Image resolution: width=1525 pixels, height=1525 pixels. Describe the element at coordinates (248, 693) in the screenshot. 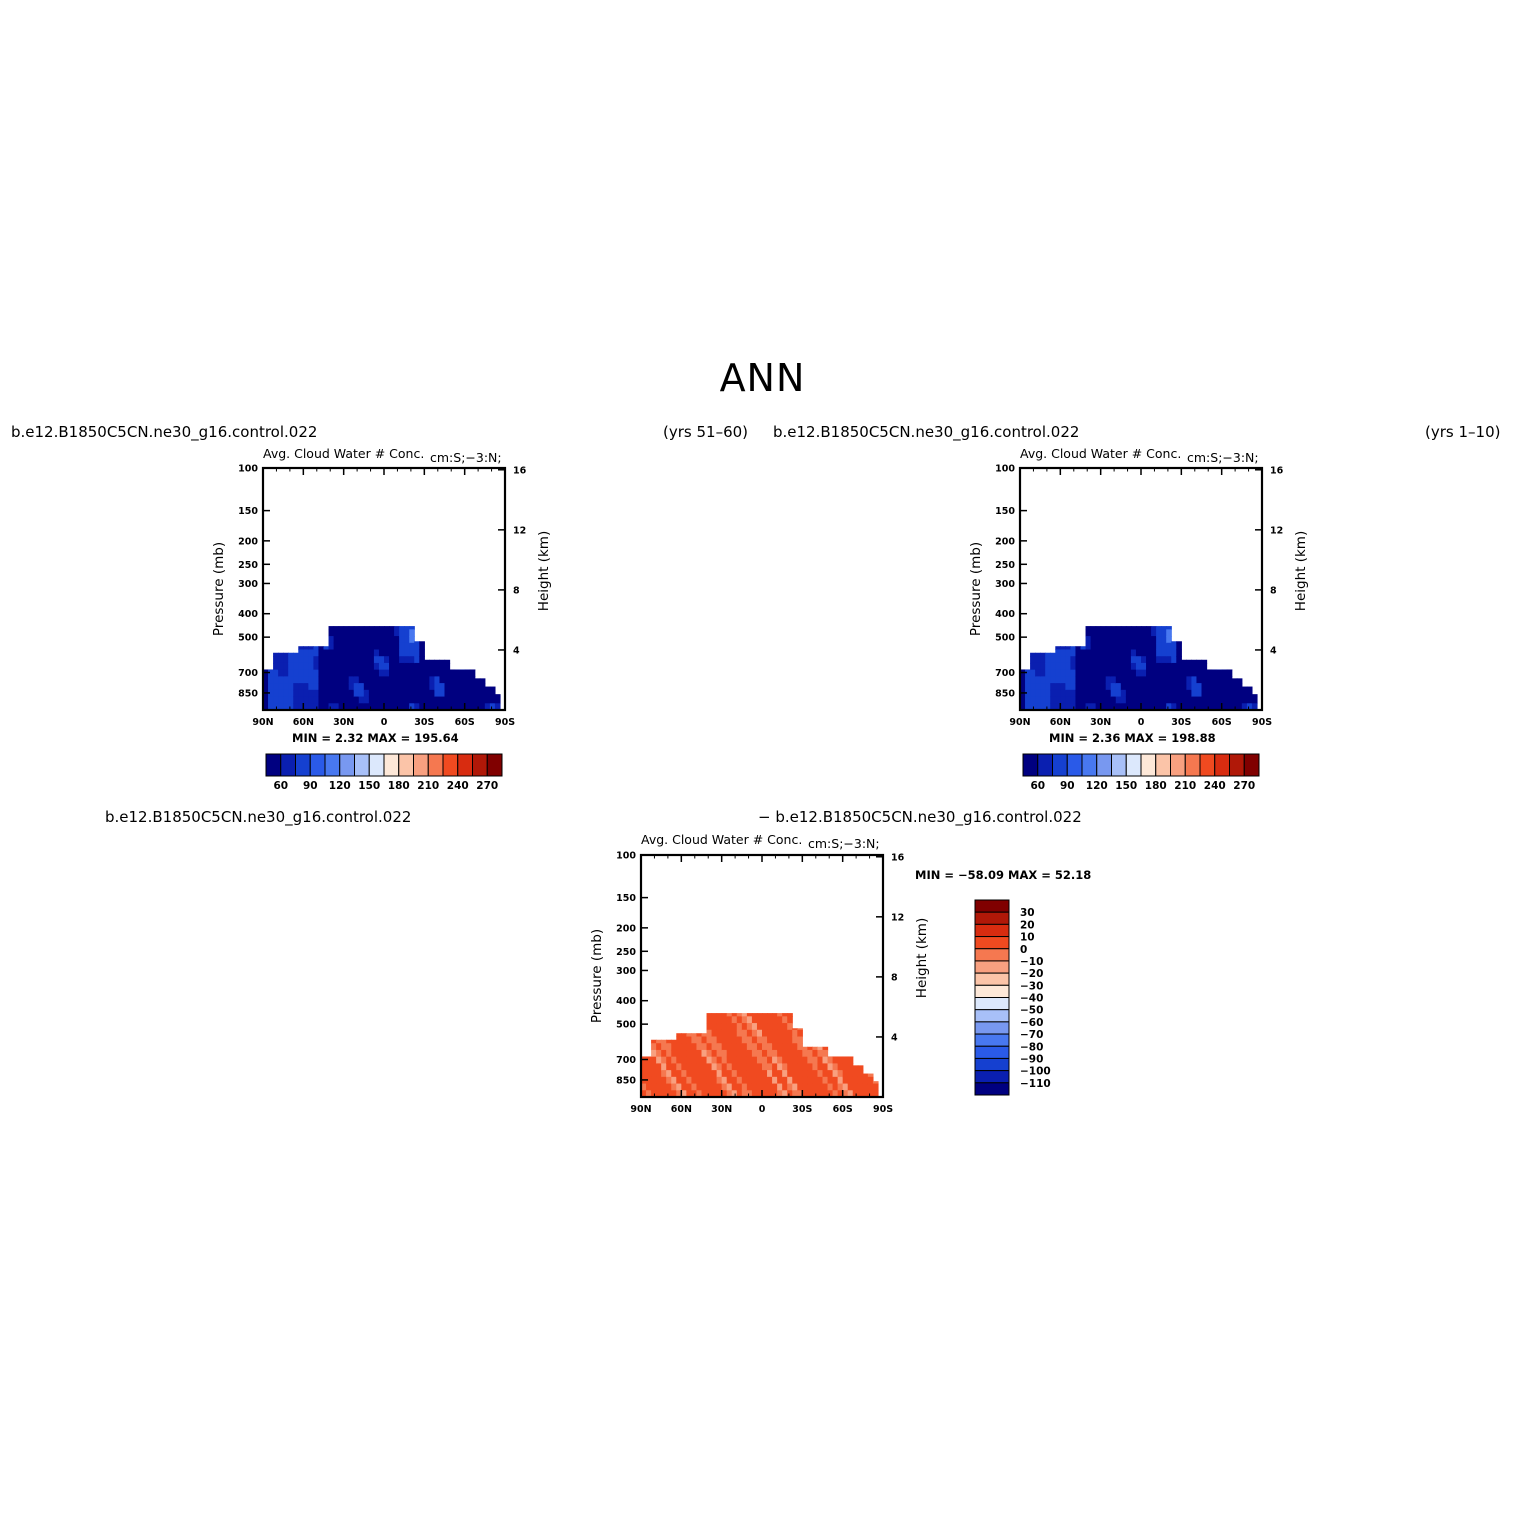

I see `y-tick-label: 850` at that location.